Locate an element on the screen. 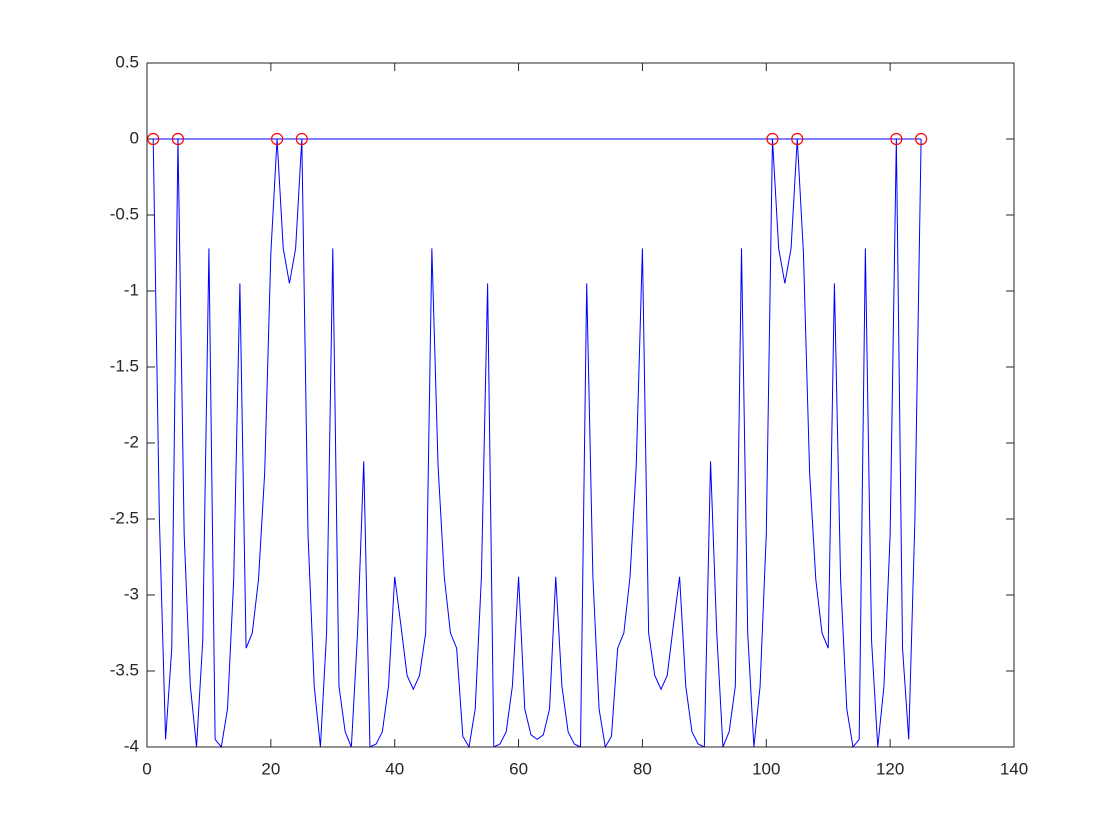 The width and height of the screenshot is (1120, 840). y-tick-label: -3.5 is located at coordinates (124, 669).